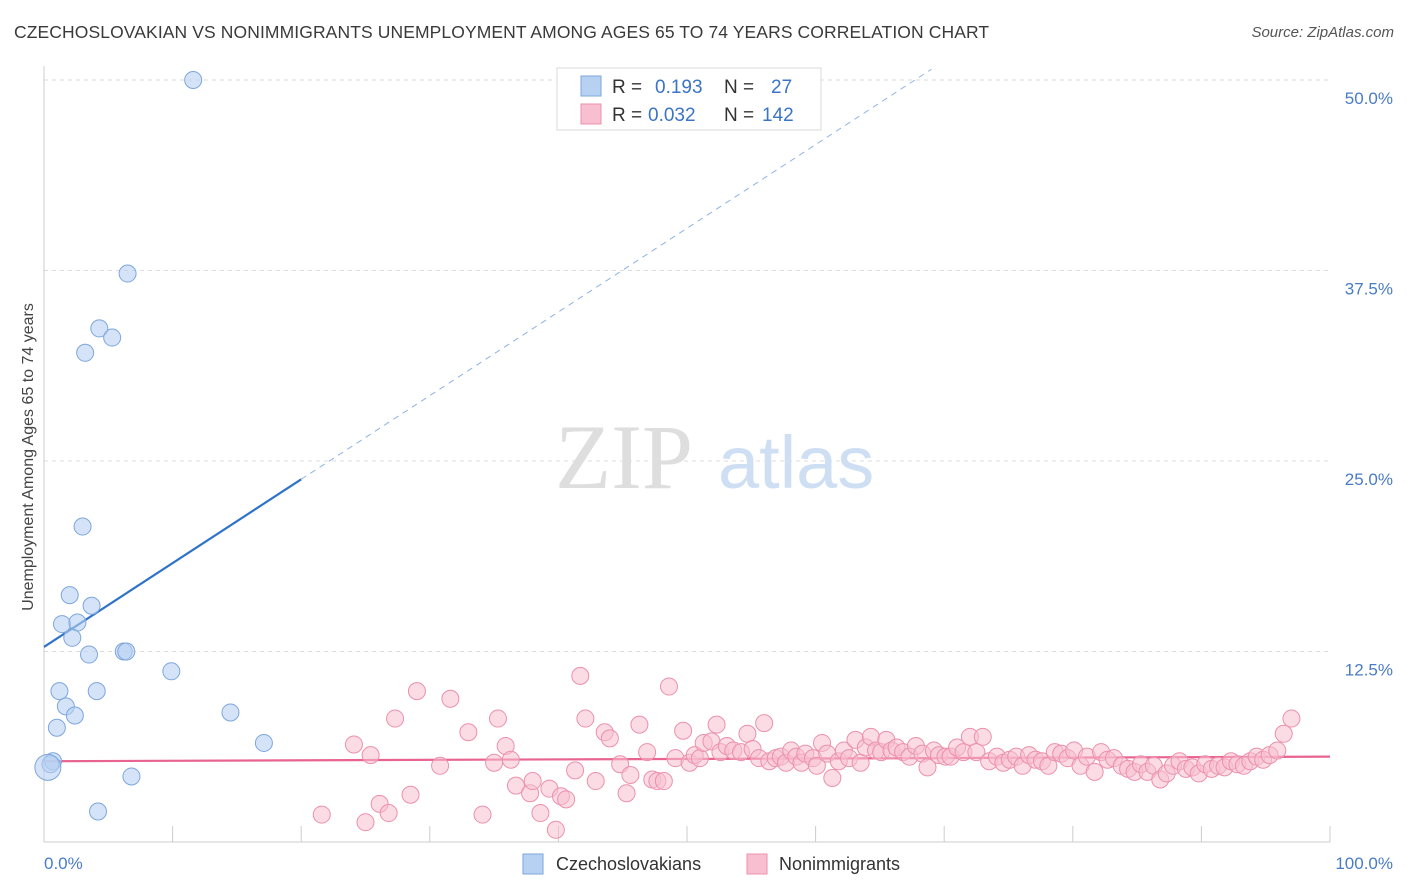 This screenshot has width=1406, height=892. What do you see at coordinates (533, 864) in the screenshot?
I see `series-legend-swatch-czechoslovakians` at bounding box center [533, 864].